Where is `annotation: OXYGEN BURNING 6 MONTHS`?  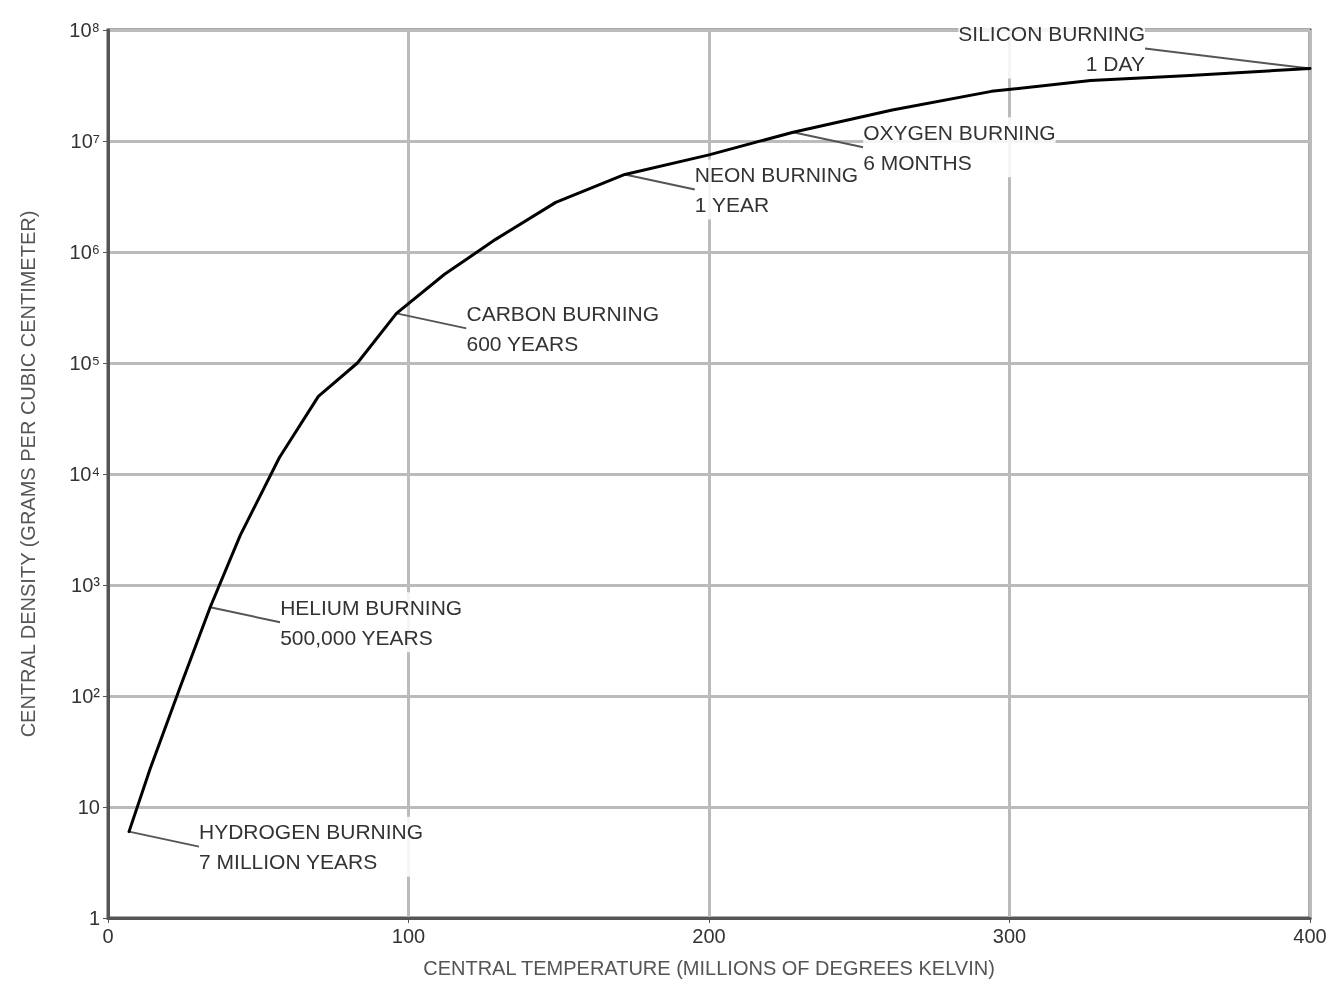 annotation: OXYGEN BURNING 6 MONTHS is located at coordinates (959, 147).